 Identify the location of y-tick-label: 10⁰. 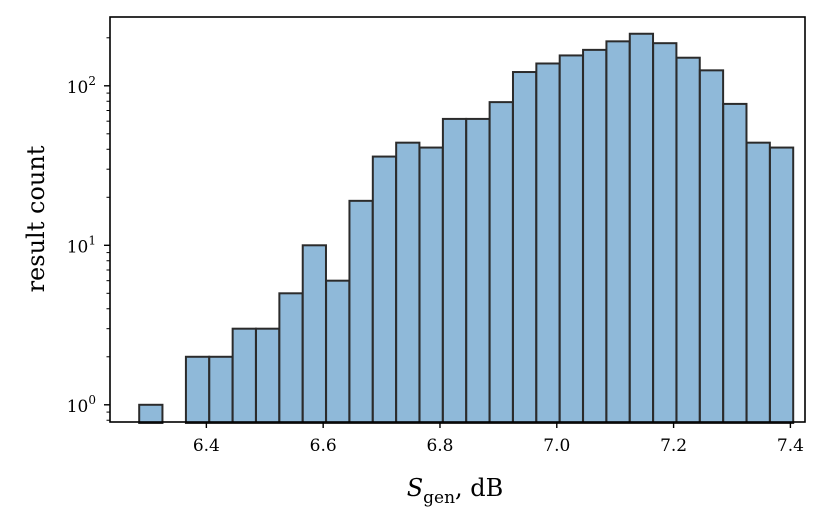
(81, 405).